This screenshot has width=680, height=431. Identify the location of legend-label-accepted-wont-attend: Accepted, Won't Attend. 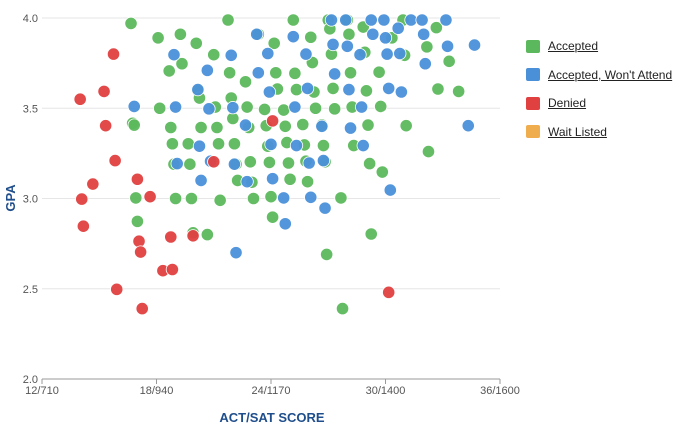
(610, 74).